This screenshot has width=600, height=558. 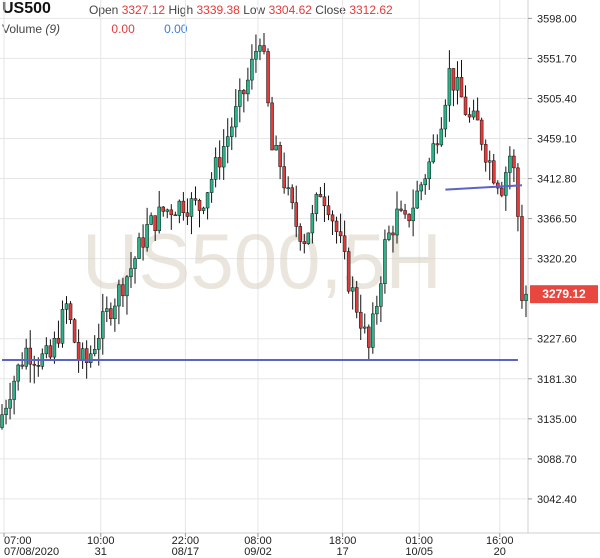 I want to click on x-tick-time: 08:00, so click(x=258, y=541).